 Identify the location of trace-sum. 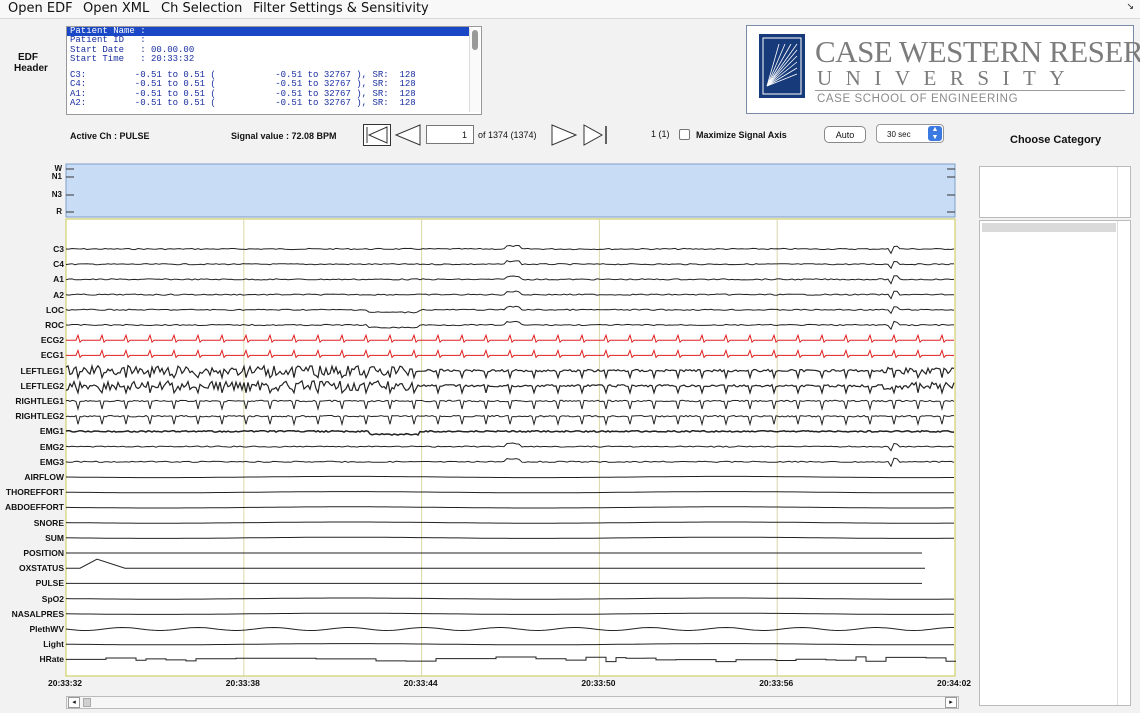
(509, 537).